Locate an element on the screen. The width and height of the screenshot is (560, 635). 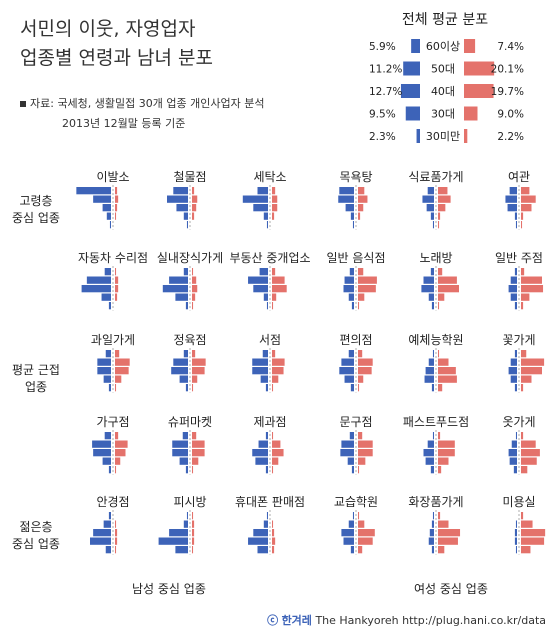
industry-title-20: 제과점 is located at coordinates (269, 422).